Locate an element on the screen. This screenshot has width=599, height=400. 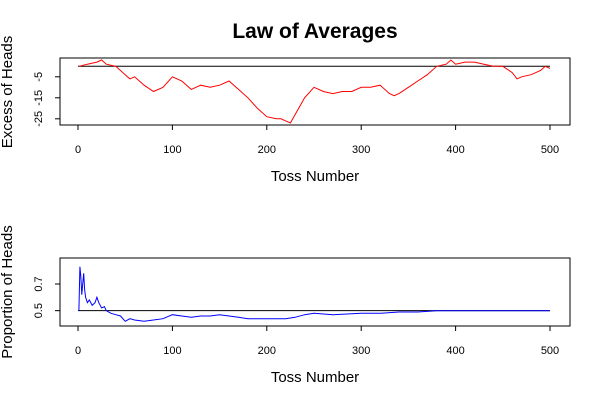
y-axis-title: Proportion of Heads is located at coordinates (8, 291).